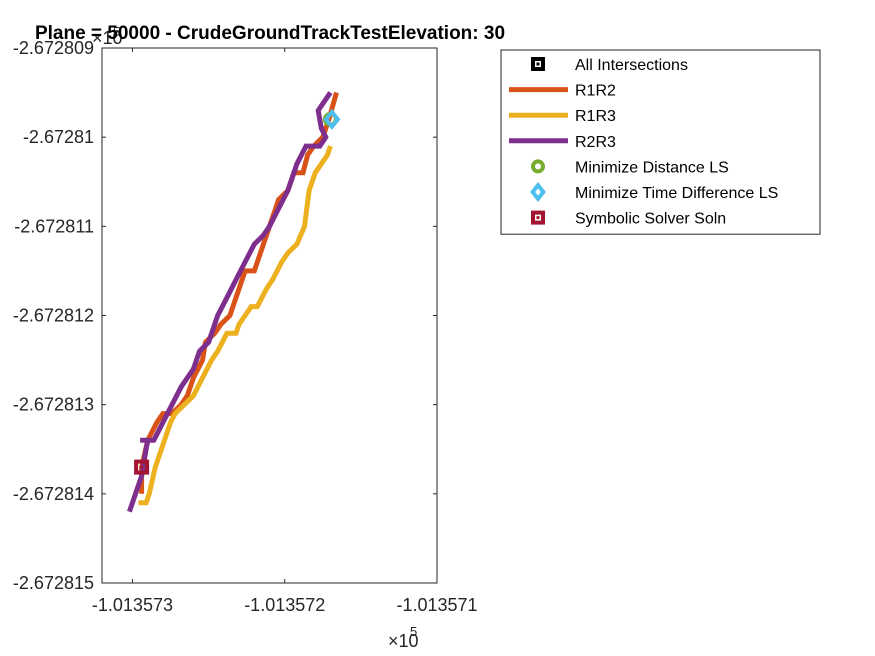 The height and width of the screenshot is (656, 875). I want to click on y-tick-label: -2.672813, so click(53, 405).